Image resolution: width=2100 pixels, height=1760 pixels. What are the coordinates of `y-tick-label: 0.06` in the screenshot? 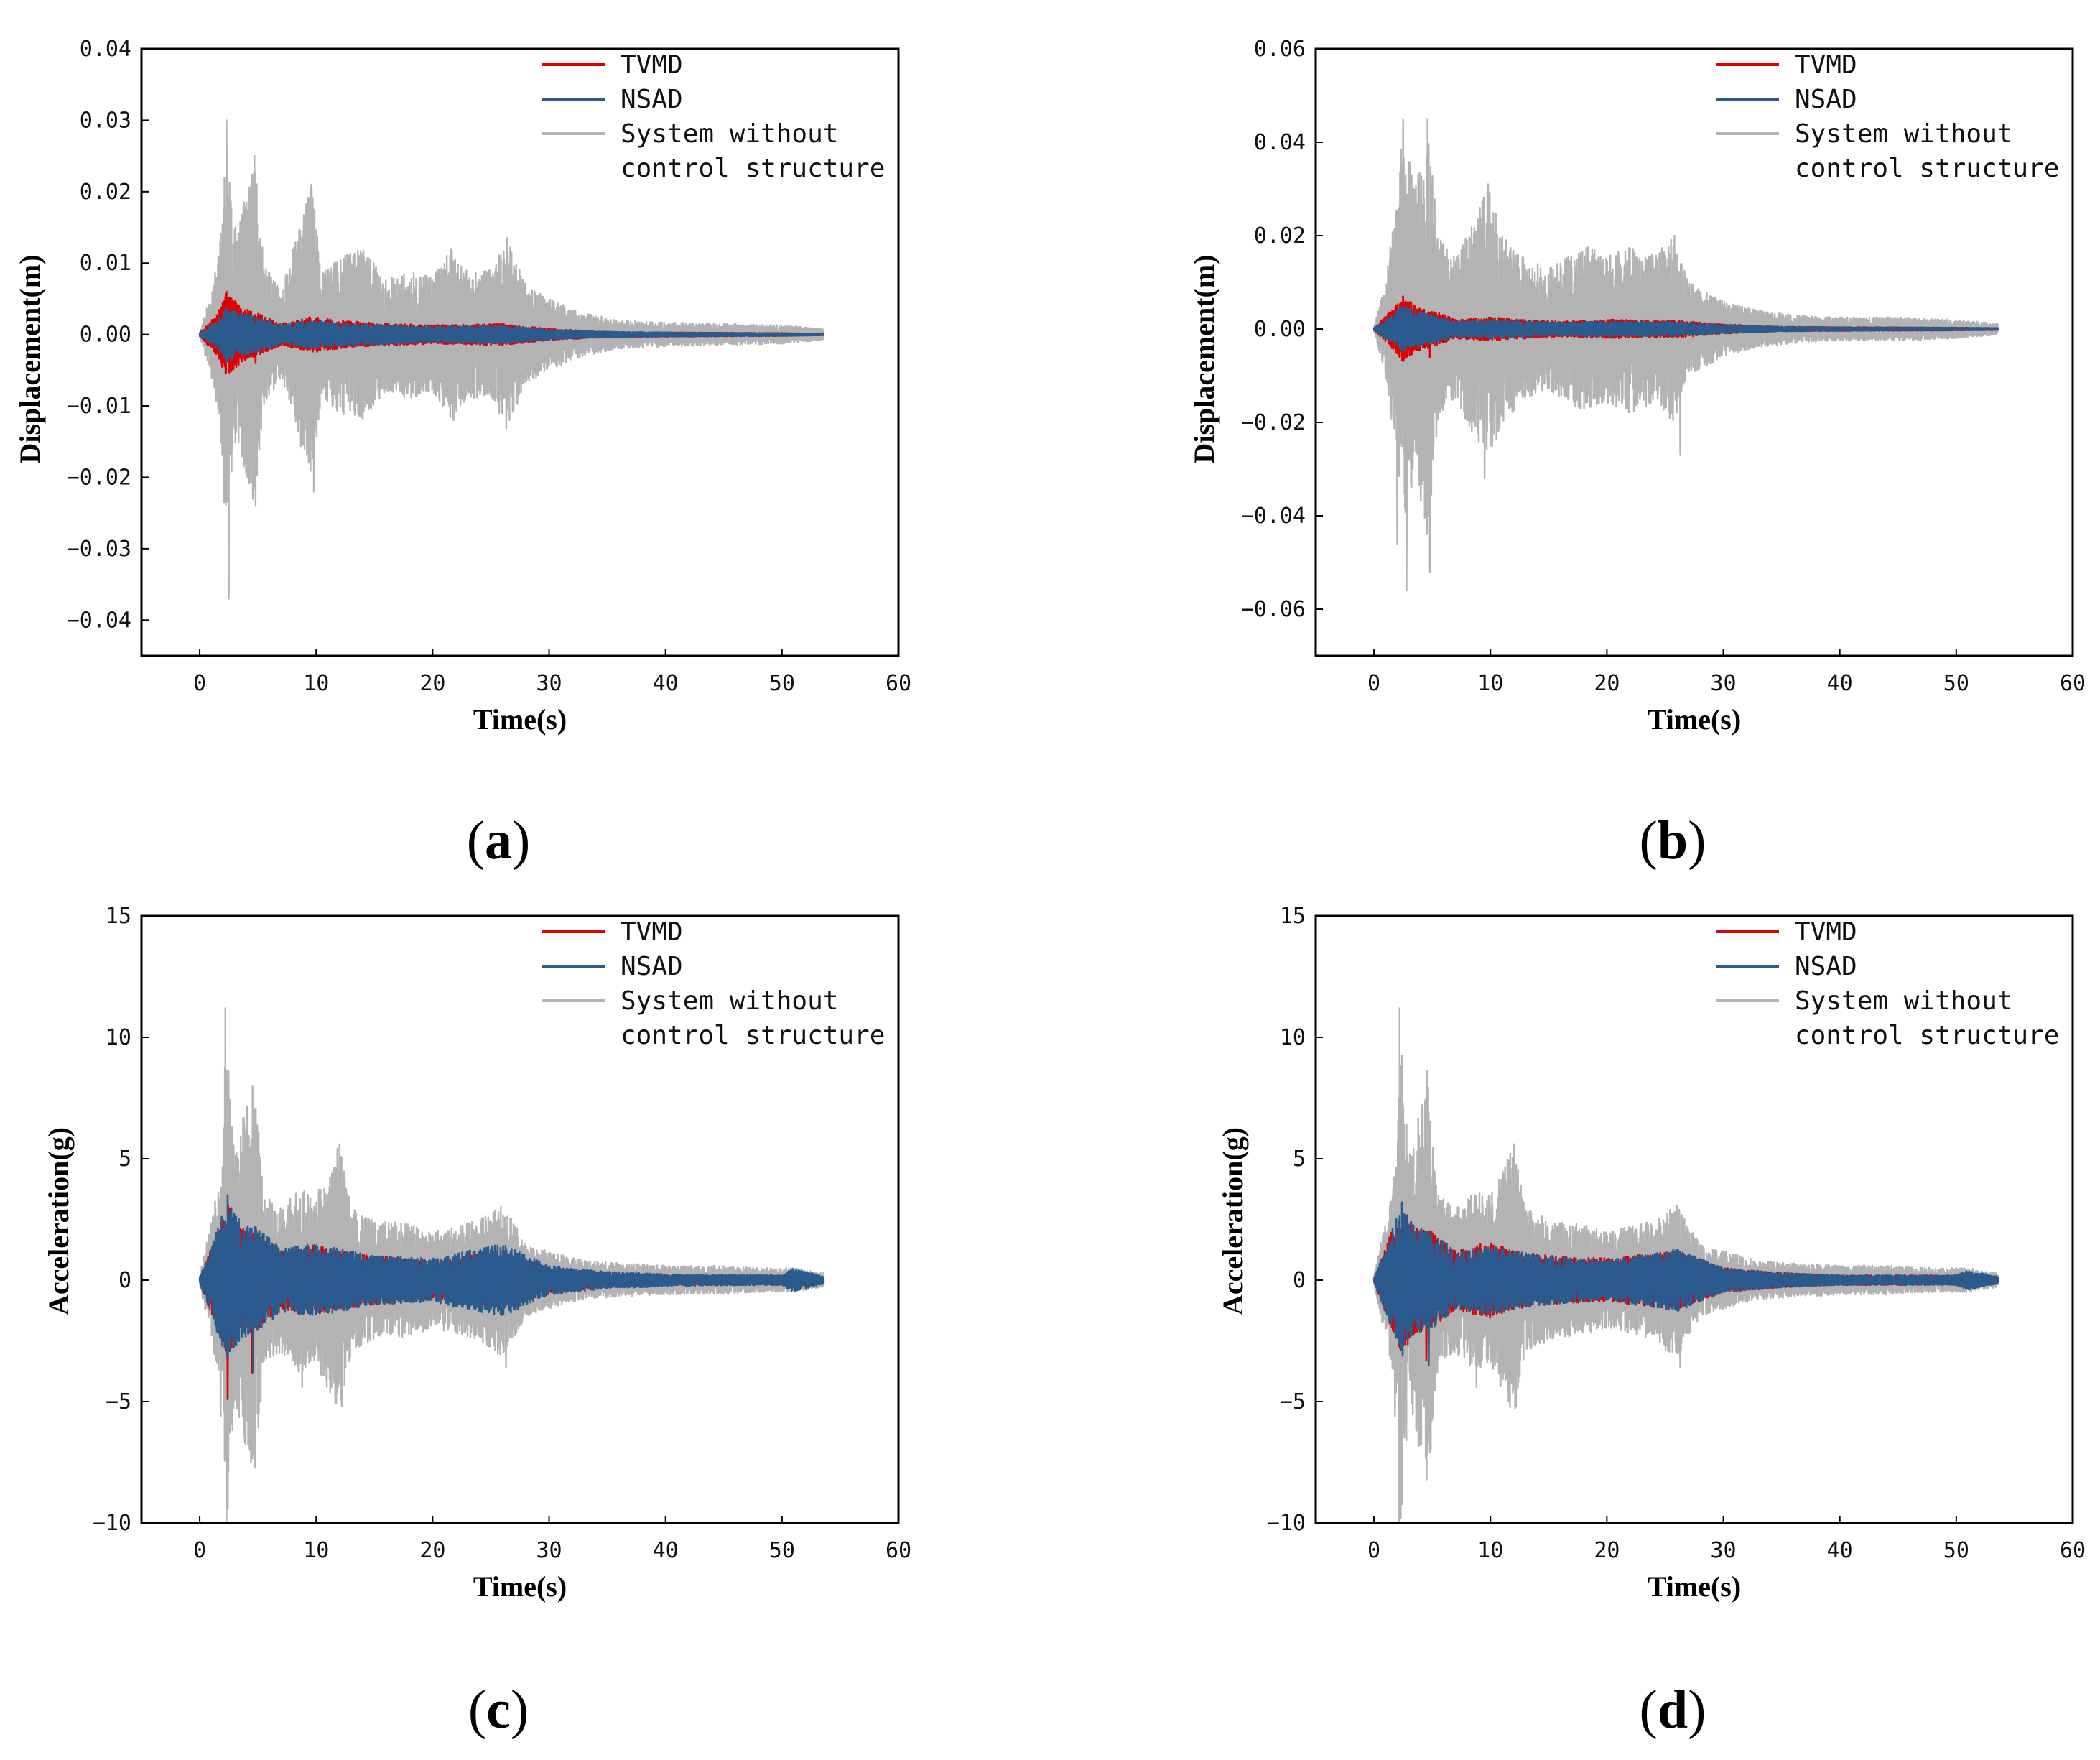 It's located at (1280, 49).